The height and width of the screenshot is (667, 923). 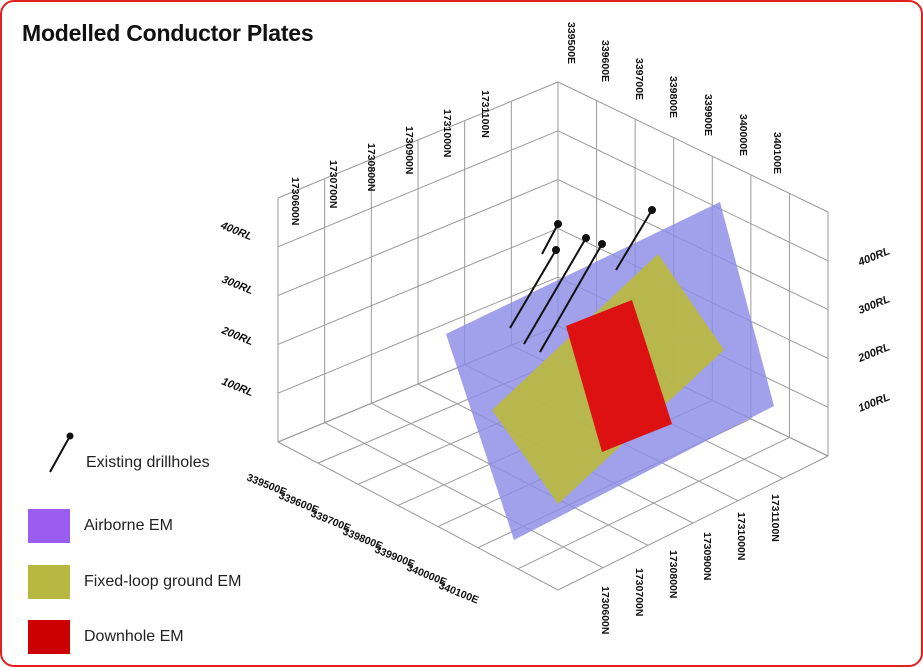 What do you see at coordinates (708, 115) in the screenshot?
I see `top-easting-label: 339900E` at bounding box center [708, 115].